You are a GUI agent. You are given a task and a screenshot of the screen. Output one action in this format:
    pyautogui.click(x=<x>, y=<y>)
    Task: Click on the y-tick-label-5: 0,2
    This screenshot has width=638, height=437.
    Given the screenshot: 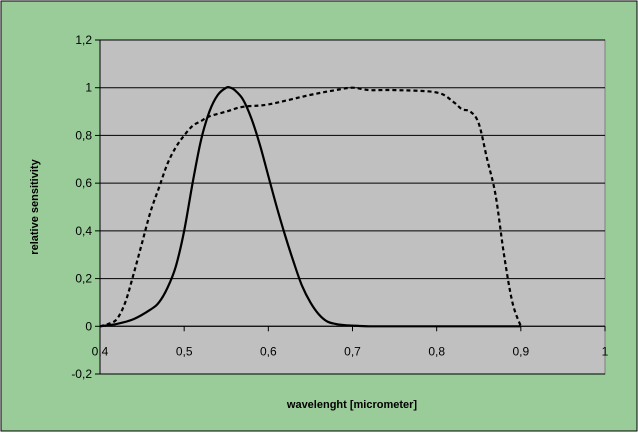 What is the action you would take?
    pyautogui.click(x=83, y=279)
    